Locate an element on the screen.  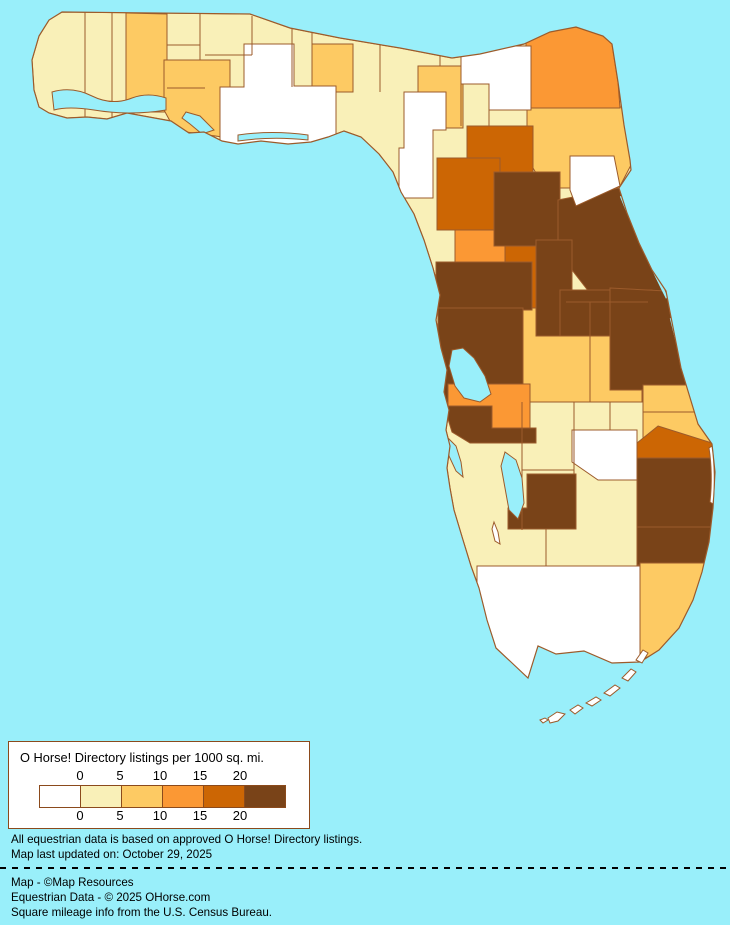
legend-ticks-top: 0 5 10 15 20 is located at coordinates (159, 775).